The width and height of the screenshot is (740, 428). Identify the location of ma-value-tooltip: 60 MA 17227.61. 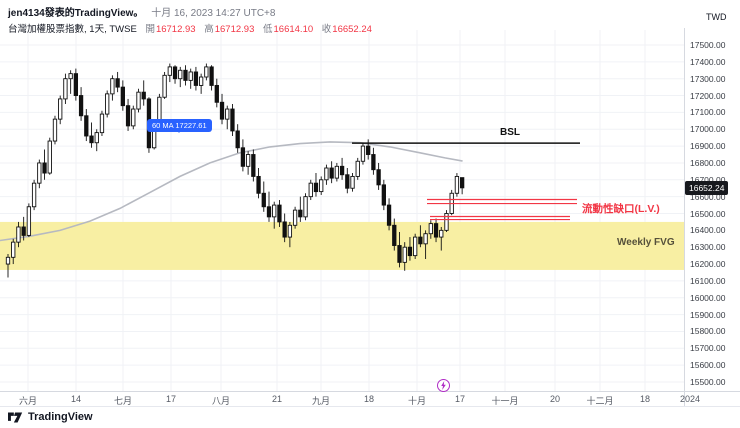
(179, 126).